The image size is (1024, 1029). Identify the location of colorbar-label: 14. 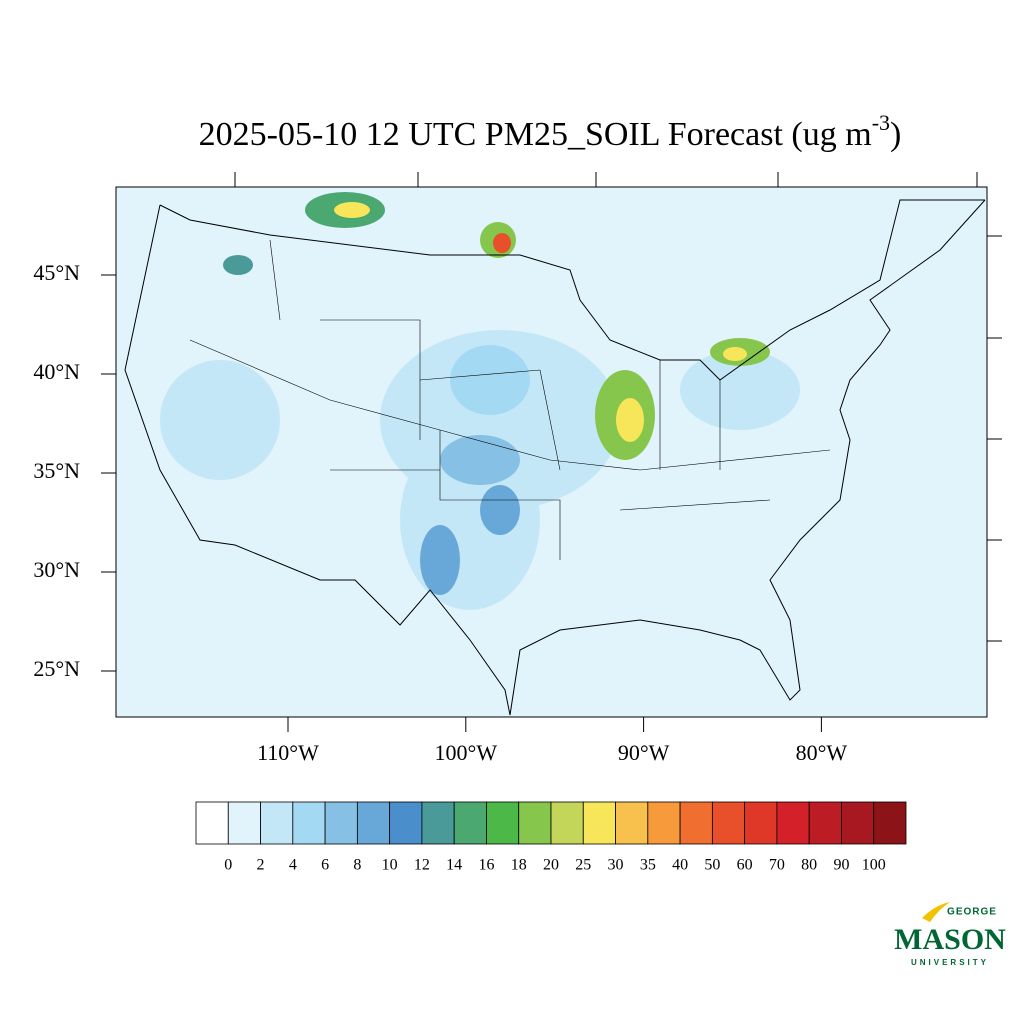
(454, 865).